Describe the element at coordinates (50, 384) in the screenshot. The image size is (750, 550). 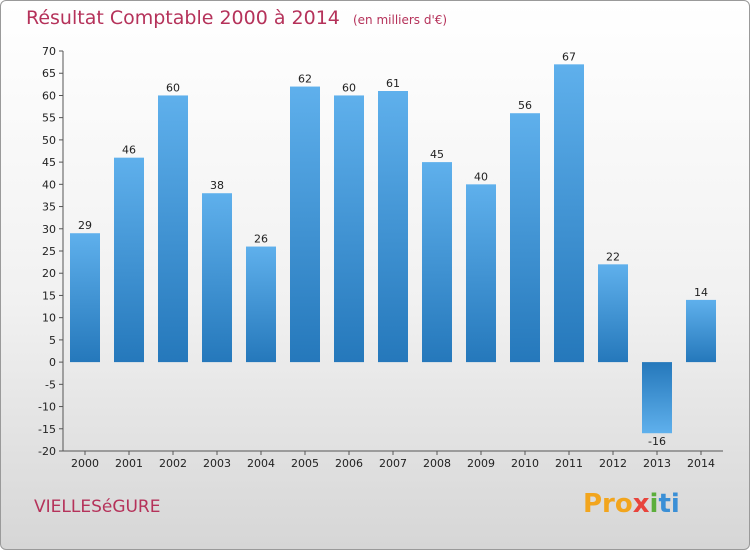
I see `y-tick-label: -5` at that location.